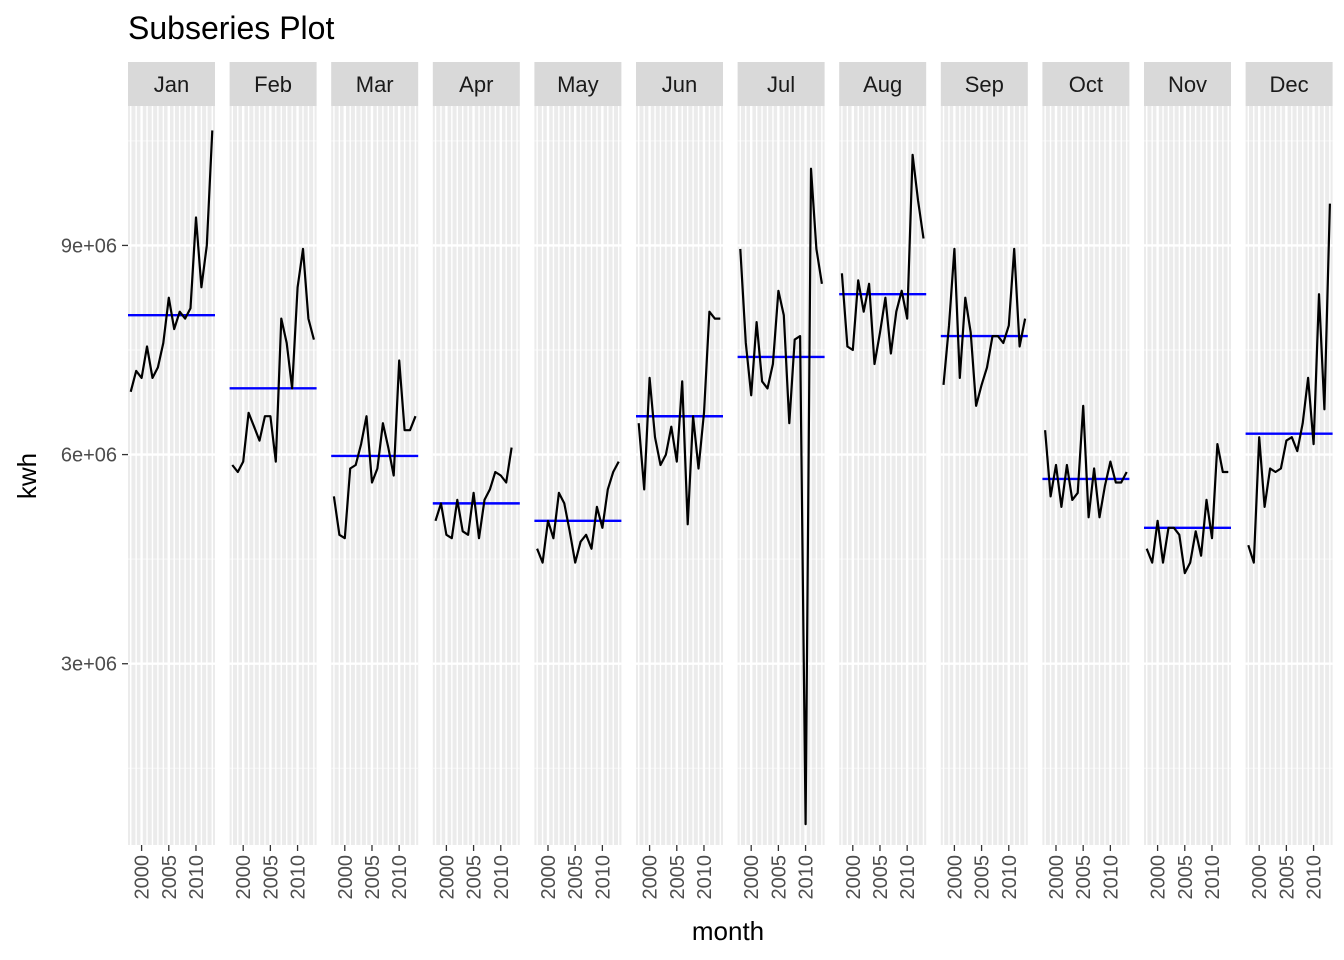 The height and width of the screenshot is (960, 1344). Describe the element at coordinates (728, 931) in the screenshot. I see `x-axis-title: month` at that location.